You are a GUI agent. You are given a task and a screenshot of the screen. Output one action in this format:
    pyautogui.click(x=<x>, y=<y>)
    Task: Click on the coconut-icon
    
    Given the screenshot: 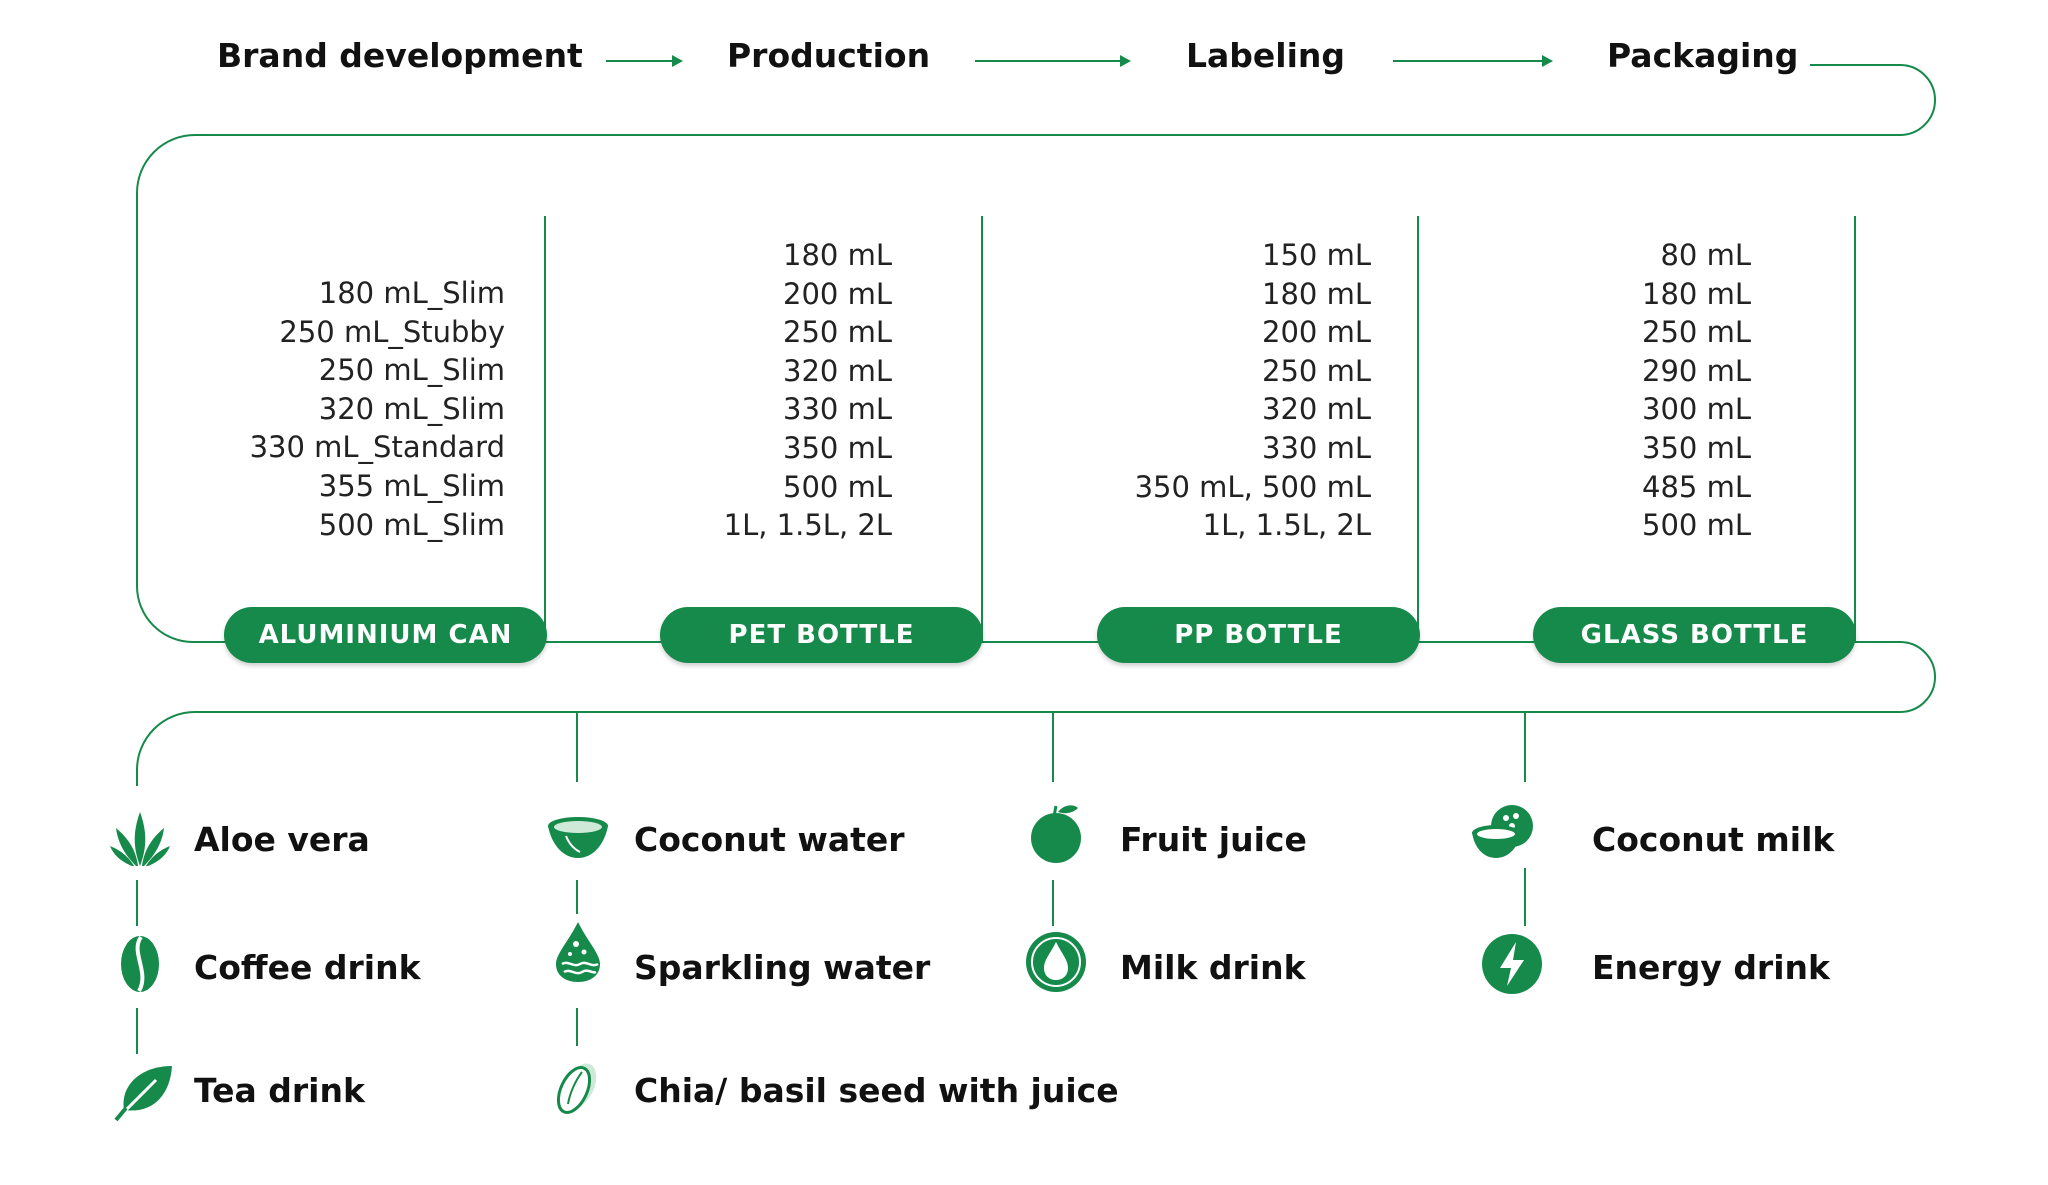 What is the action you would take?
    pyautogui.click(x=1502, y=832)
    